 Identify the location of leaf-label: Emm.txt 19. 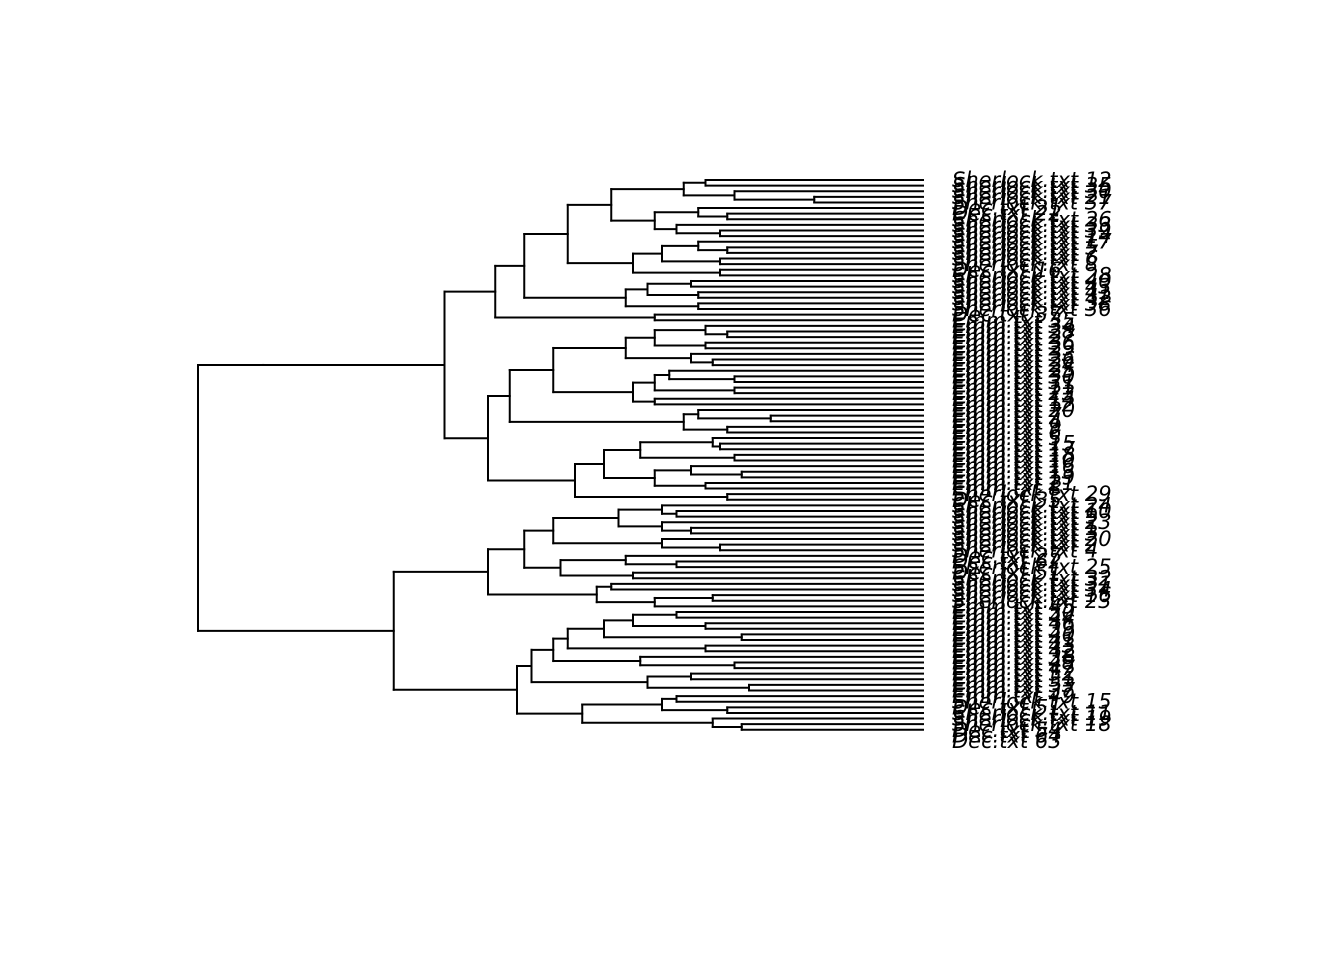
(1013, 477).